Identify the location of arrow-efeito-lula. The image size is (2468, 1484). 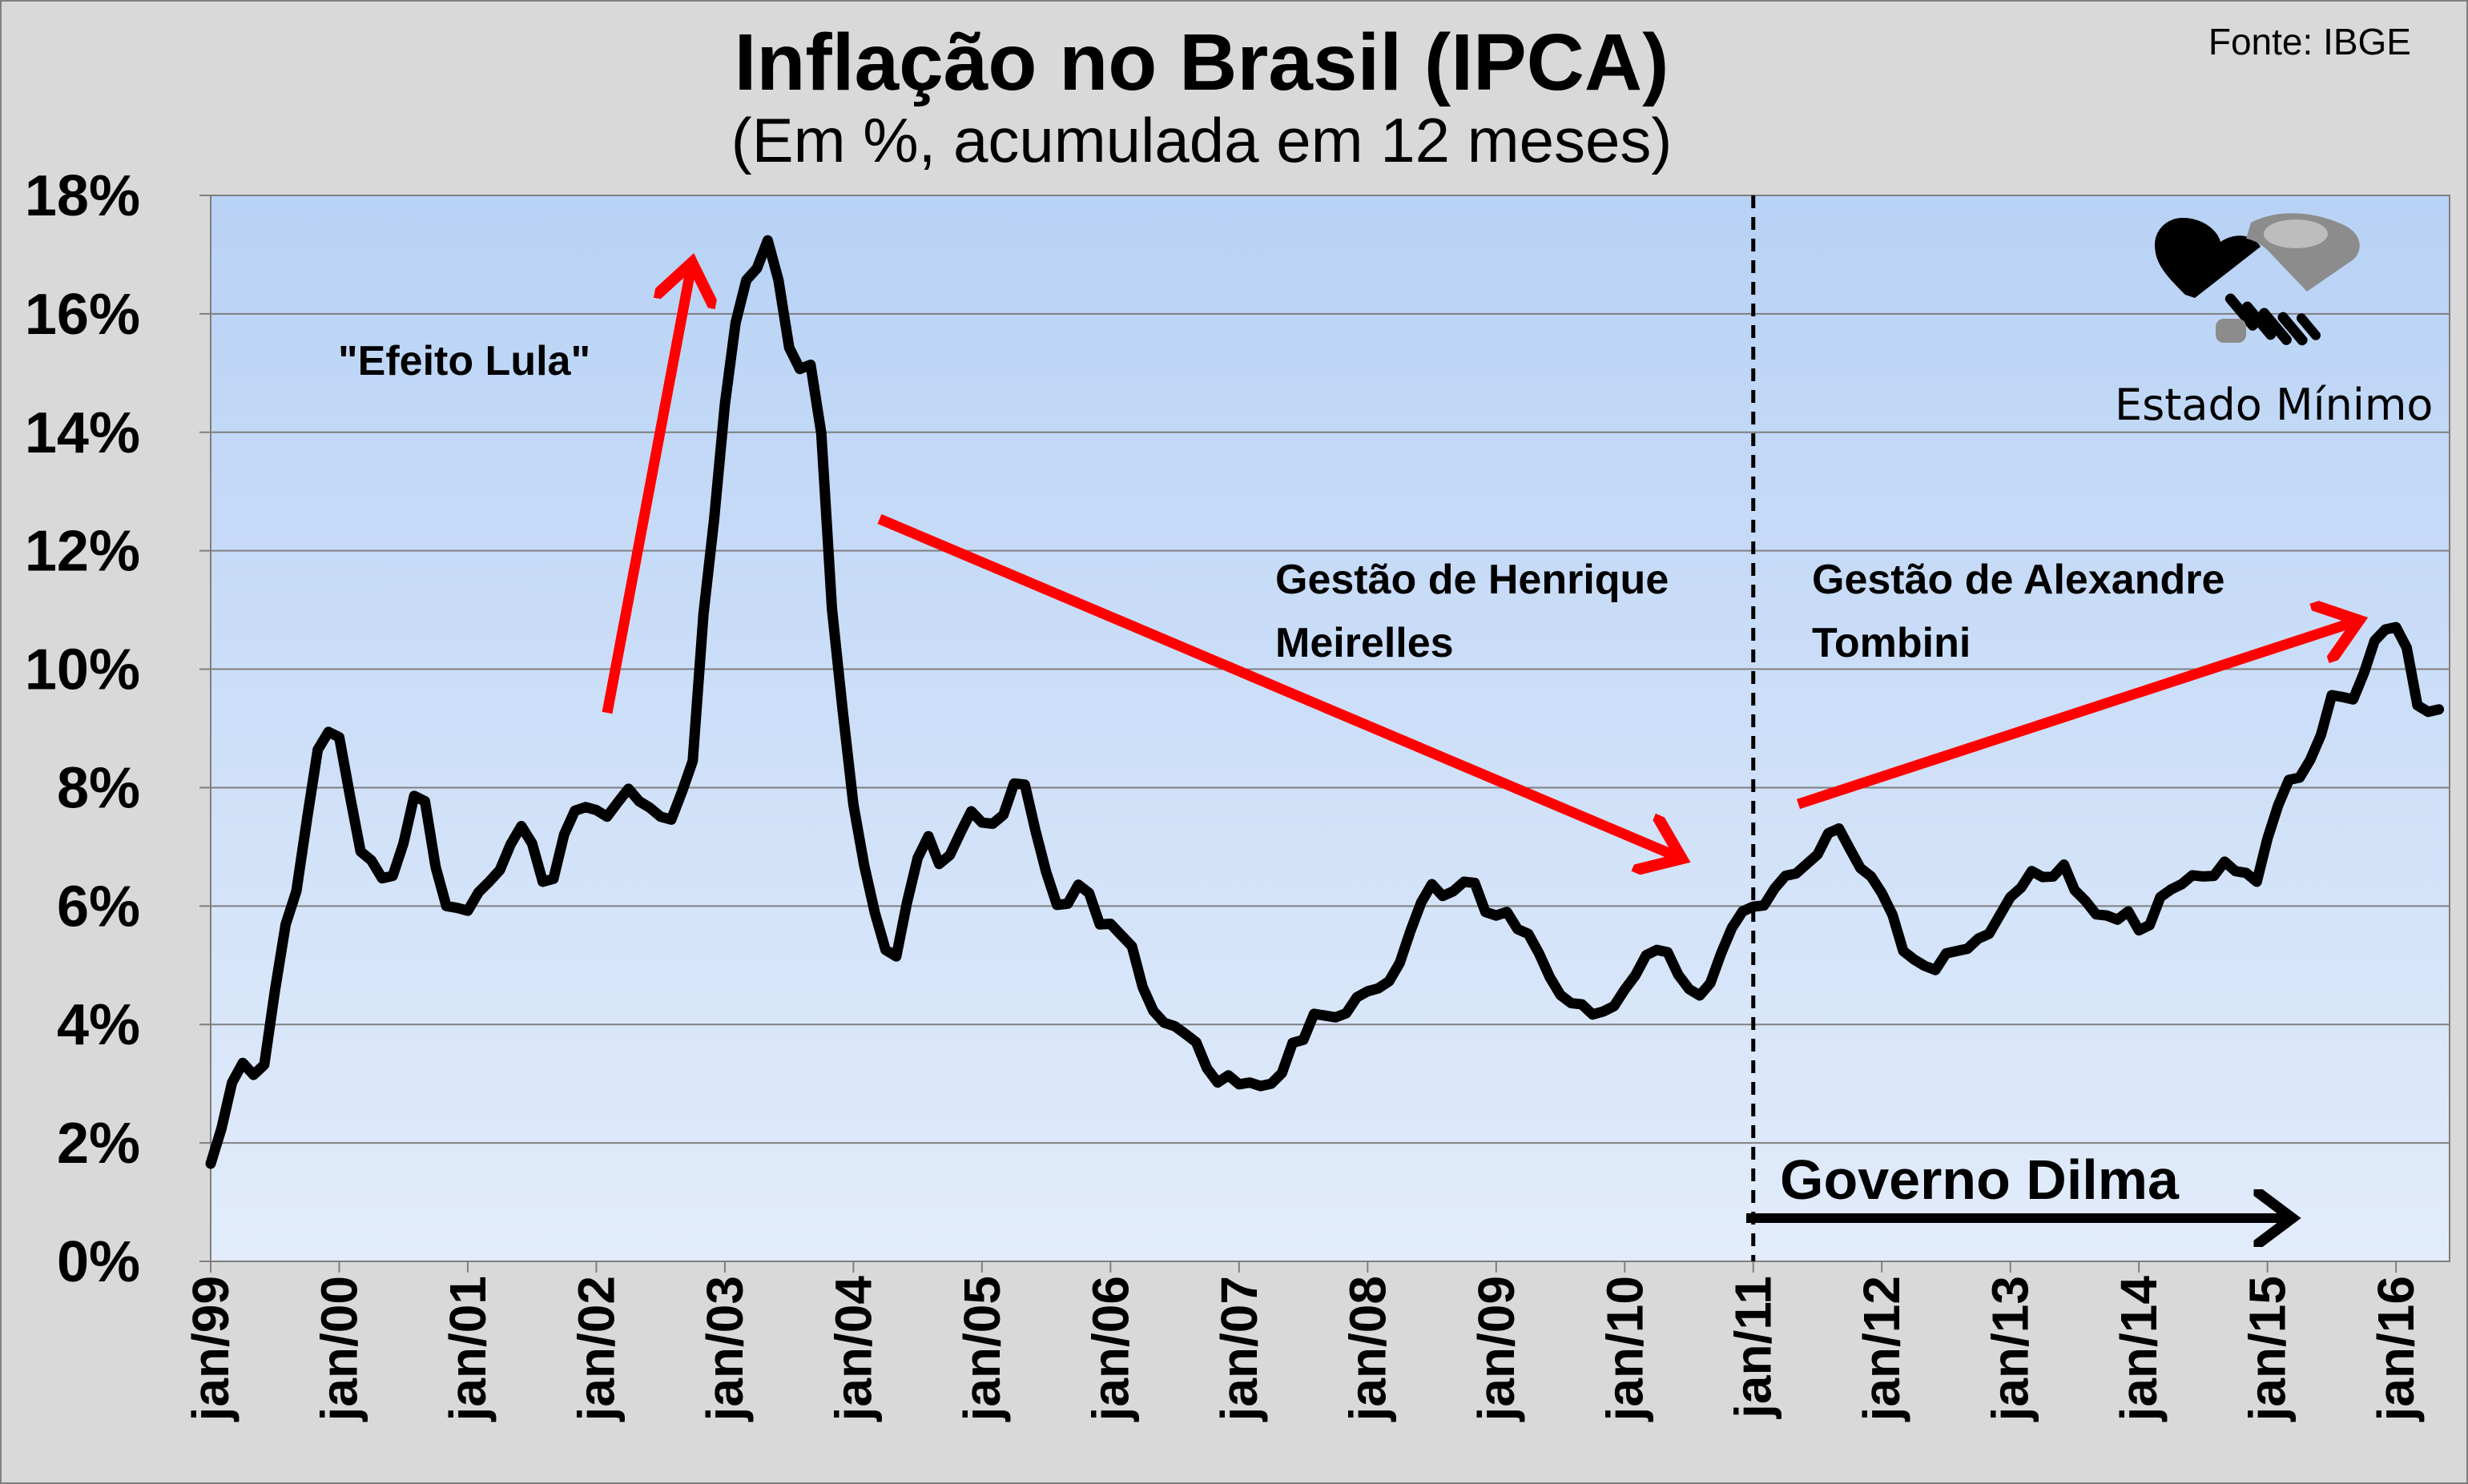
(646, 492).